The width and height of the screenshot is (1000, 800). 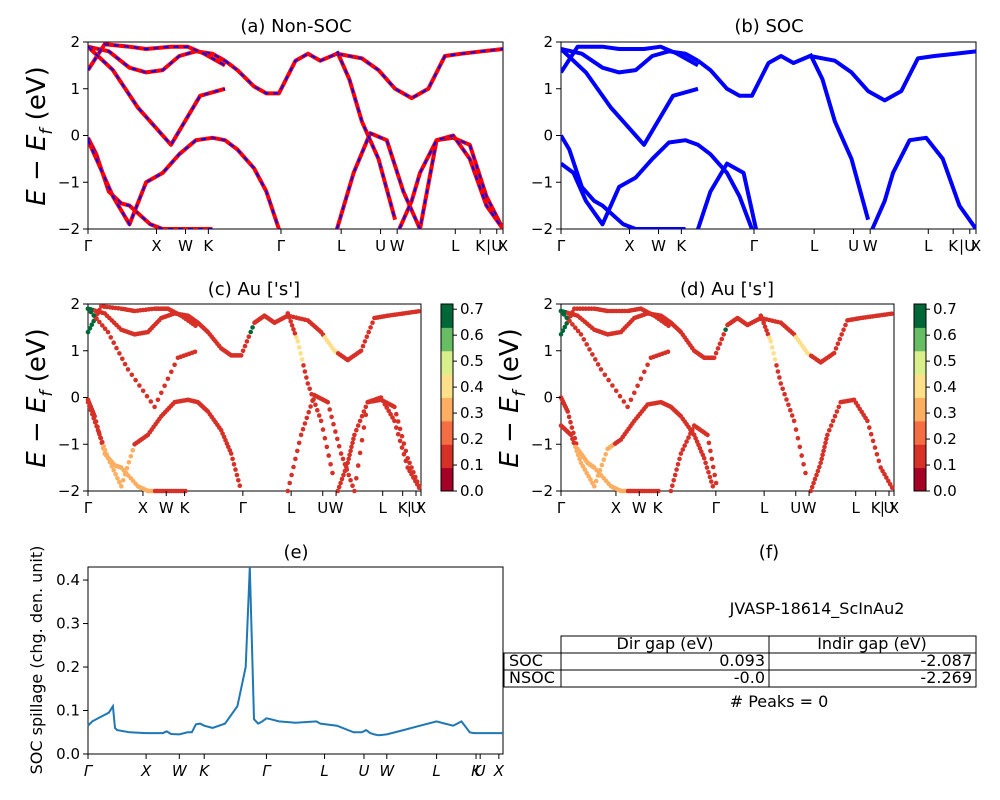 I want to click on y-tick-label: −2, so click(x=542, y=491).